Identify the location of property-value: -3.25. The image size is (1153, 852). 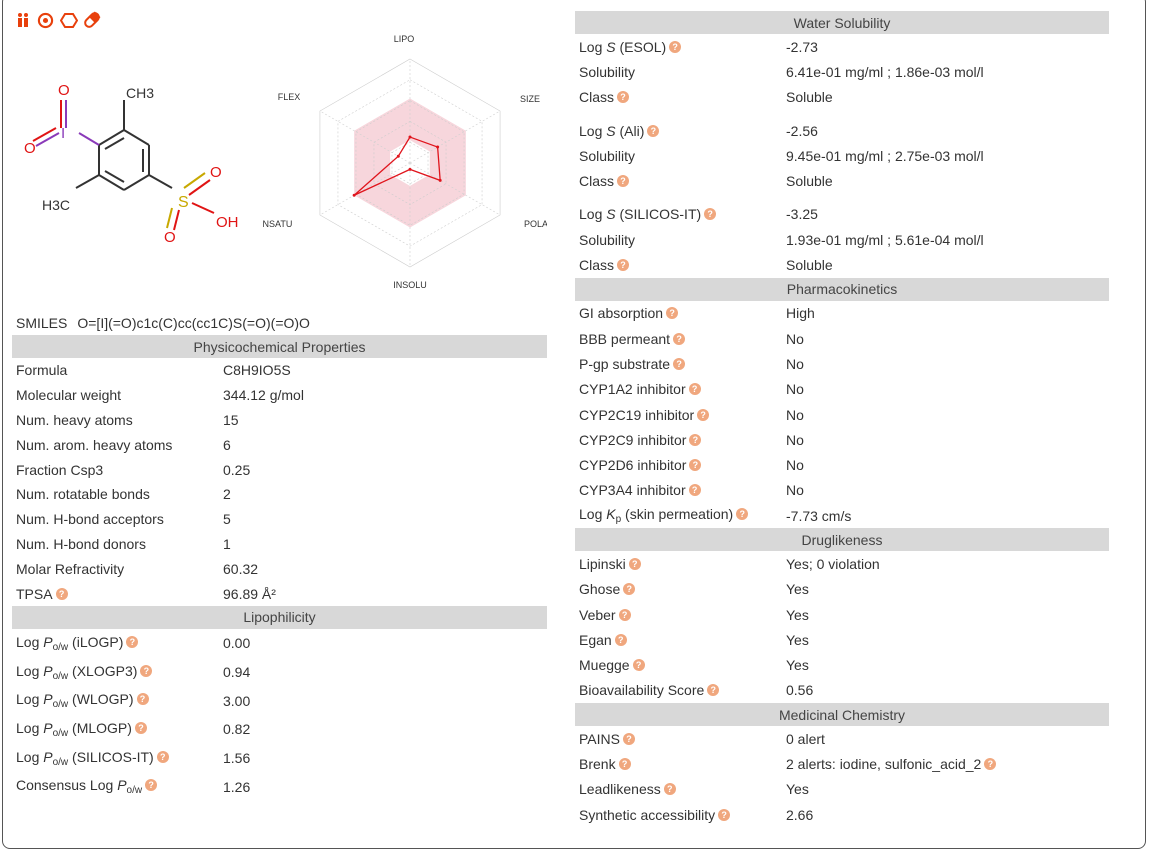
(802, 214).